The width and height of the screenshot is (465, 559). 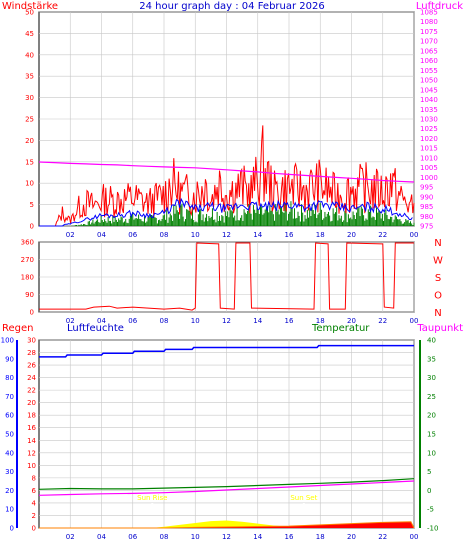 I want to click on wind-gust-line, so click(x=227, y=176).